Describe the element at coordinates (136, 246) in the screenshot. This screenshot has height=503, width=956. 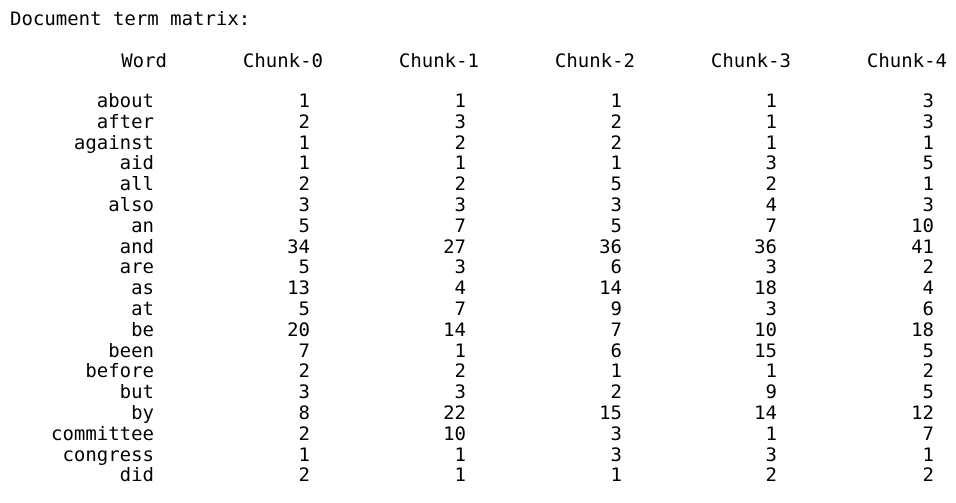
I see `word-cell: and` at that location.